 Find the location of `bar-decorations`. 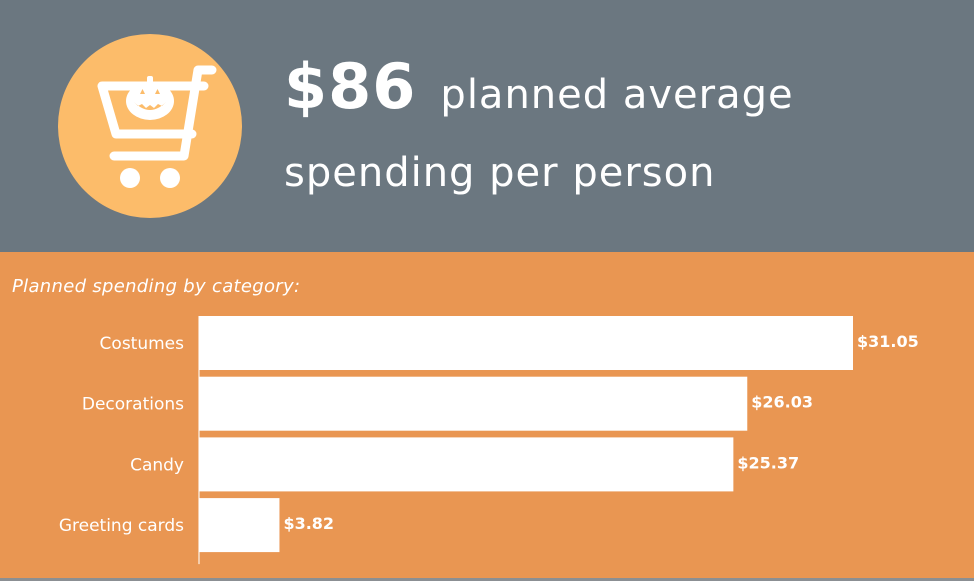

bar-decorations is located at coordinates (473, 403).